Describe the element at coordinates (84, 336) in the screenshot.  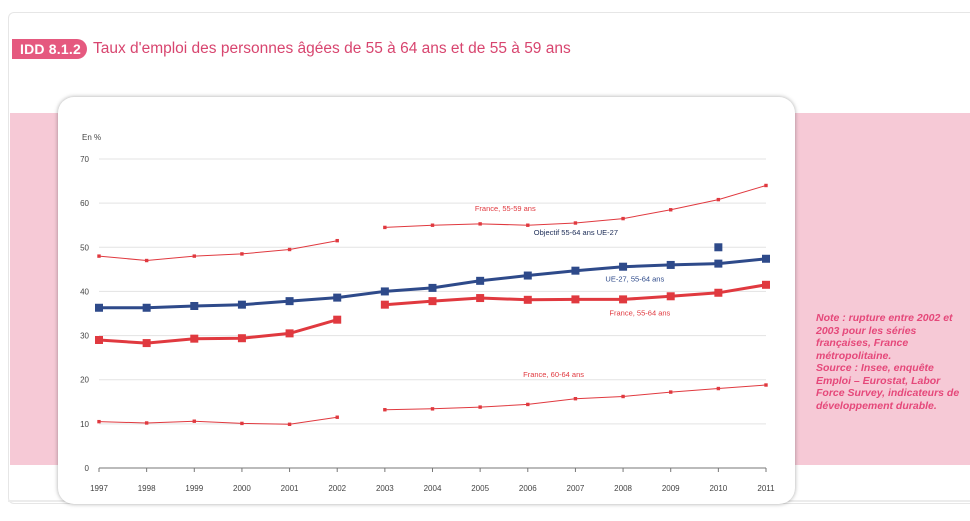
I see `y-tick-label: 30` at that location.